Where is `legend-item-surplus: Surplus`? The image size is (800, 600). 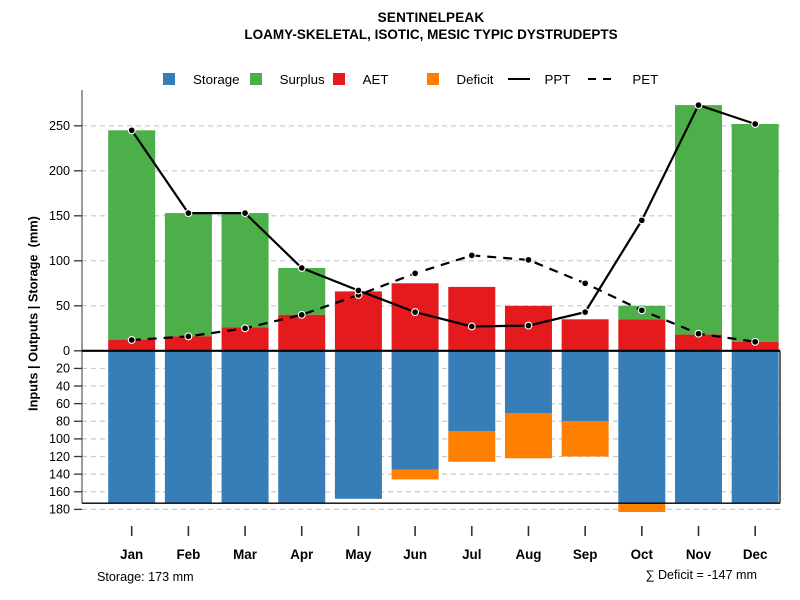 legend-item-surplus: Surplus is located at coordinates (287, 79).